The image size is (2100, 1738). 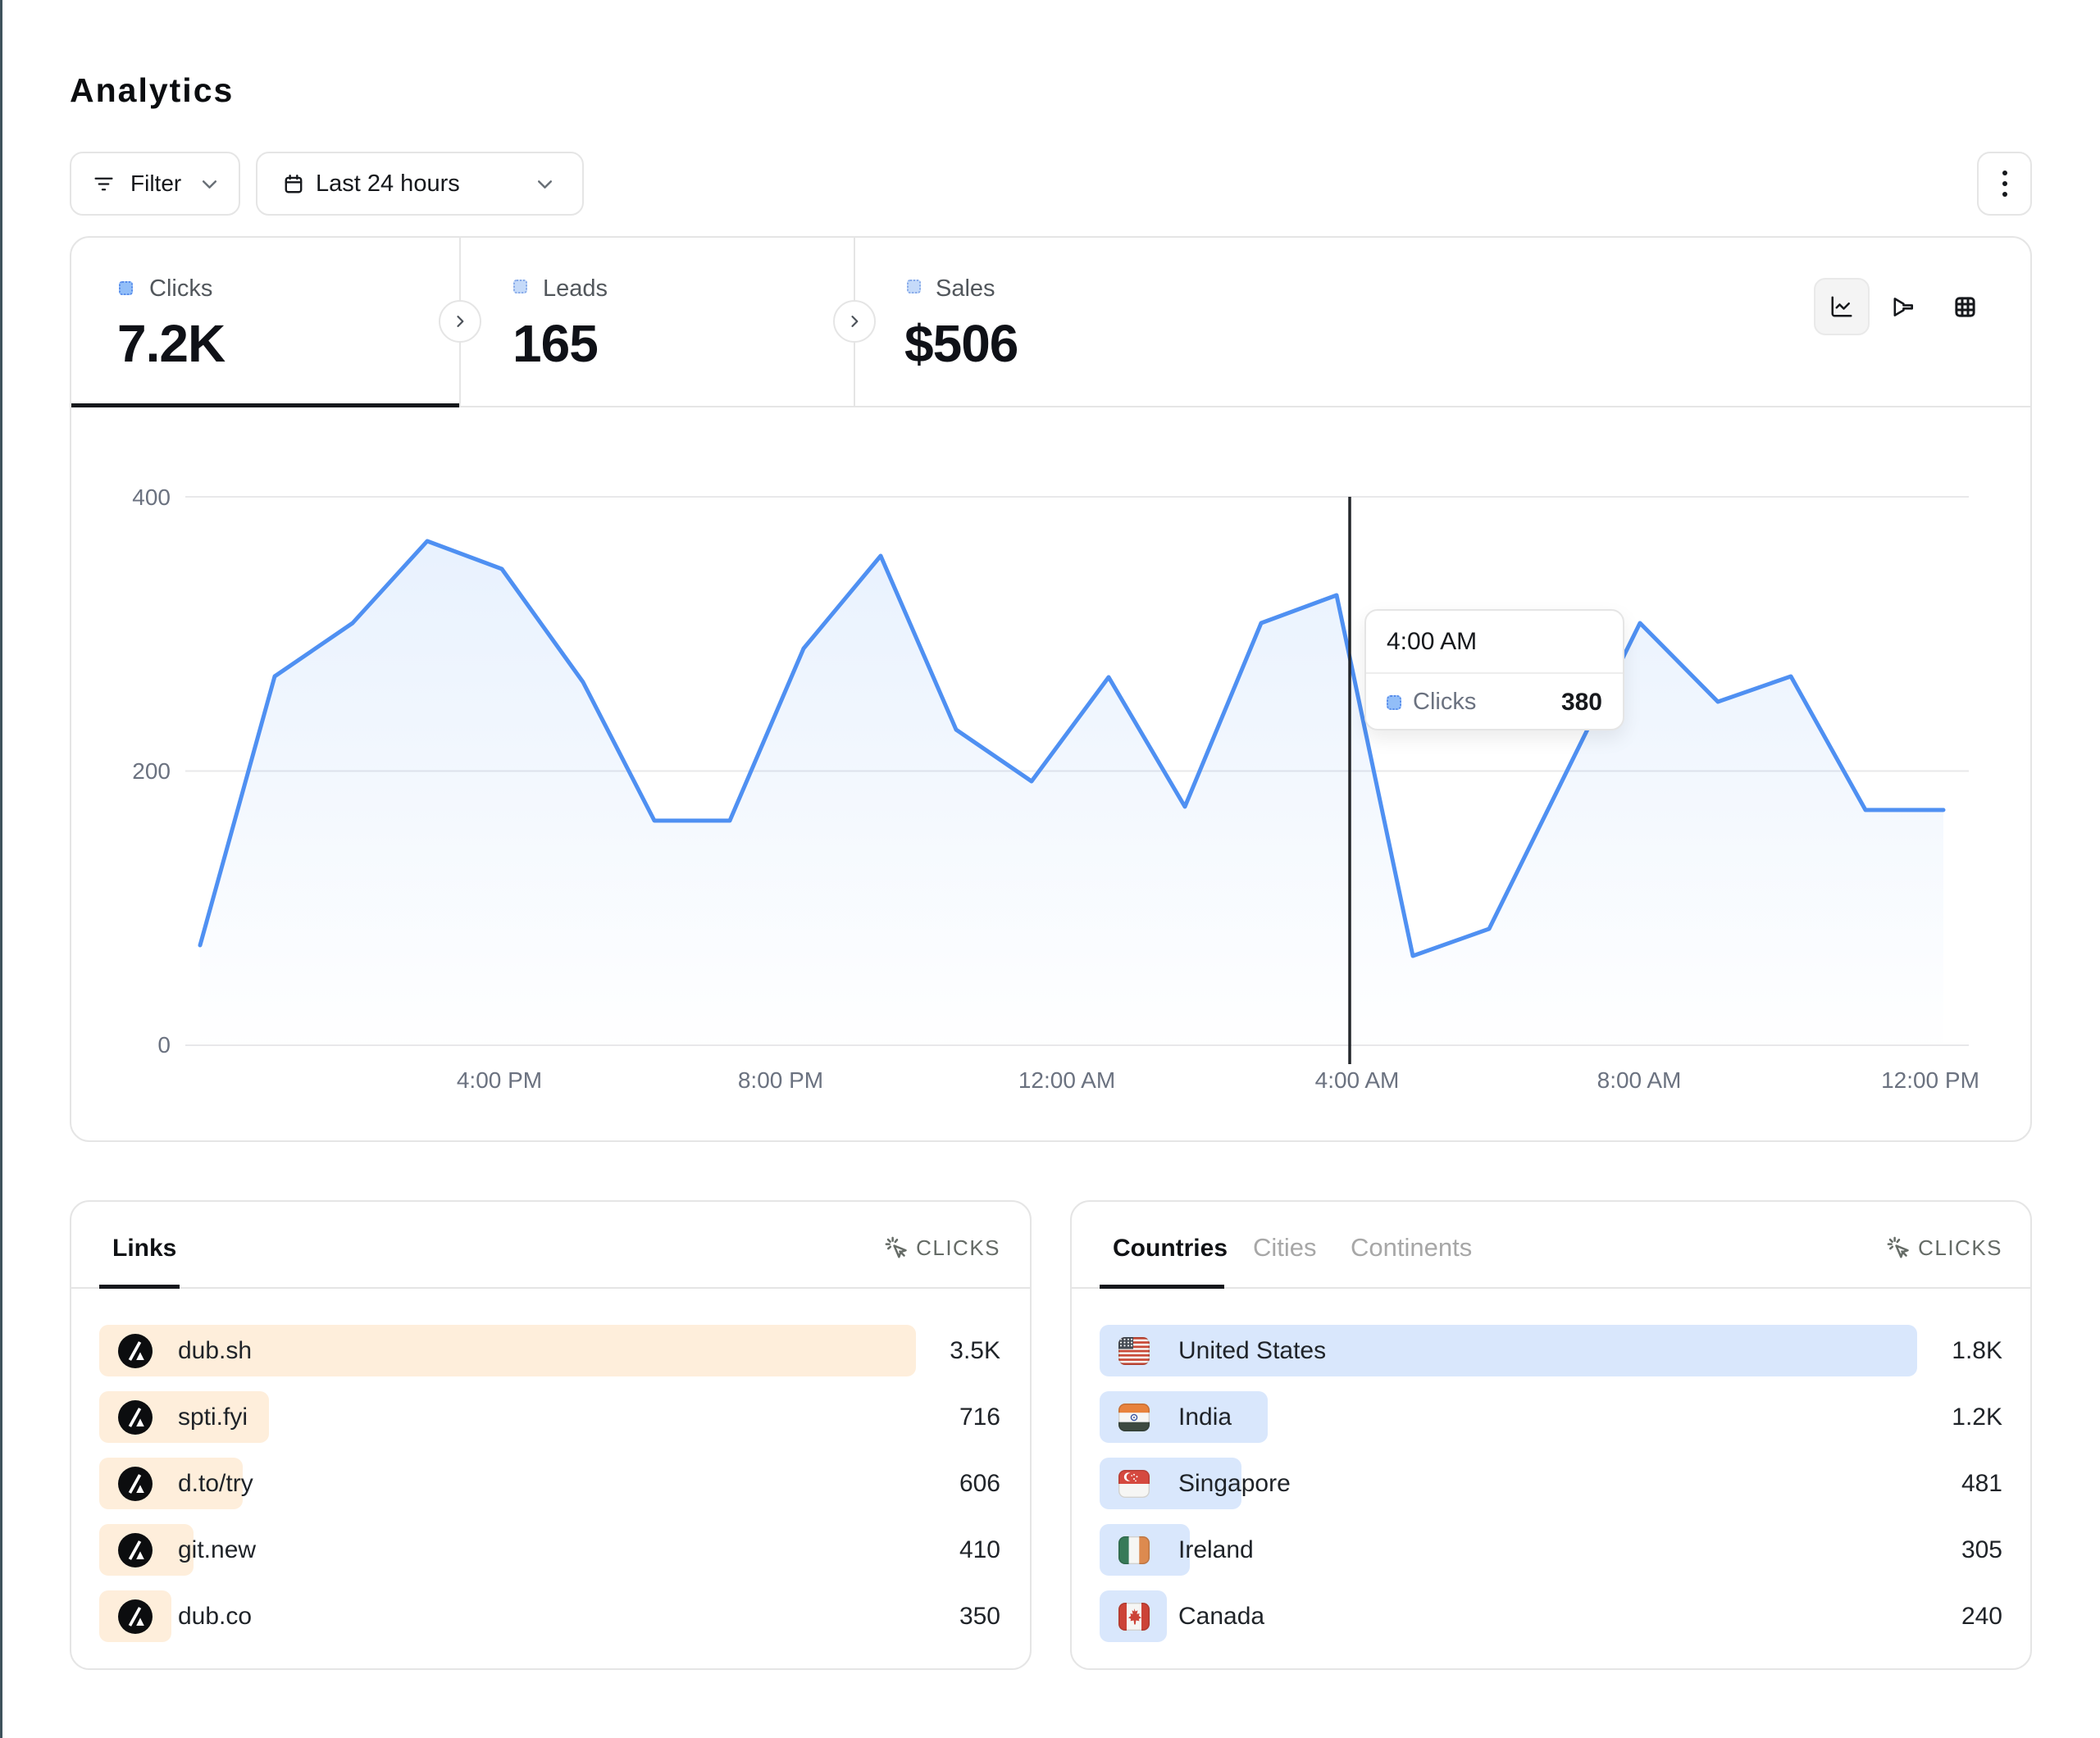 I want to click on svg-text: 12:00 PM, so click(x=1930, y=1080).